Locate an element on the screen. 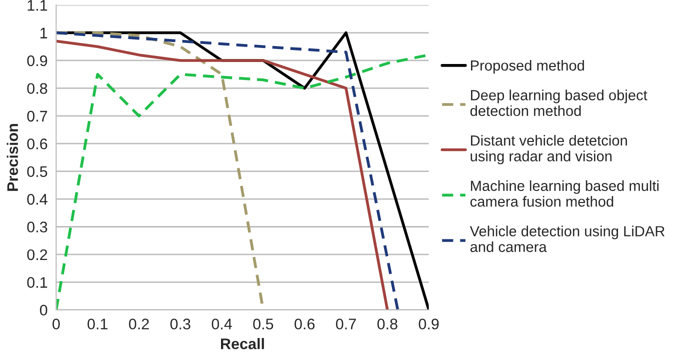 The height and width of the screenshot is (362, 685). x-tick-label: 0.9 is located at coordinates (428, 324).